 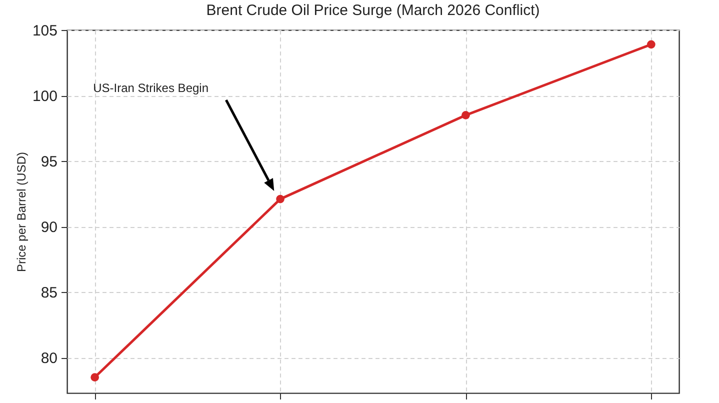 What do you see at coordinates (49, 293) in the screenshot?
I see `y-tick-label: 85` at bounding box center [49, 293].